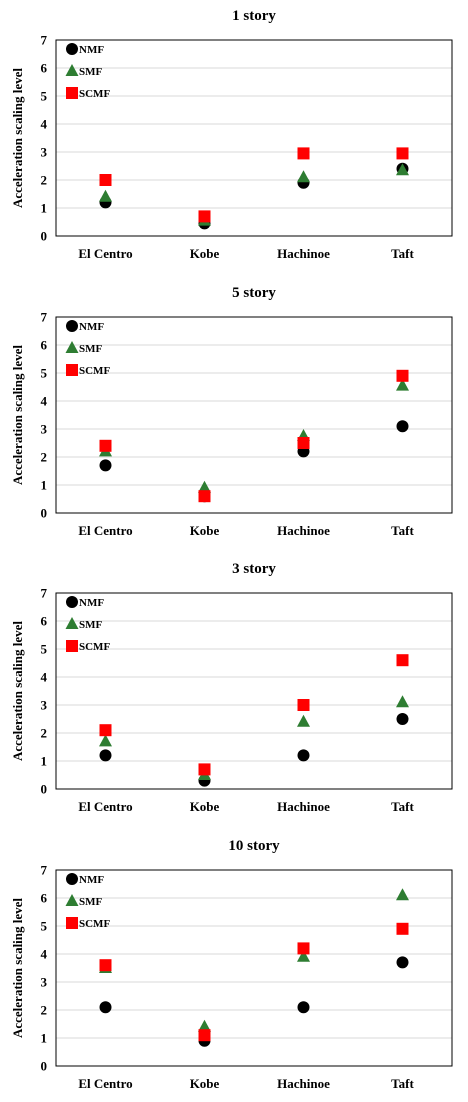 The width and height of the screenshot is (468, 1102). What do you see at coordinates (254, 569) in the screenshot?
I see `chart-title: 3 story` at bounding box center [254, 569].